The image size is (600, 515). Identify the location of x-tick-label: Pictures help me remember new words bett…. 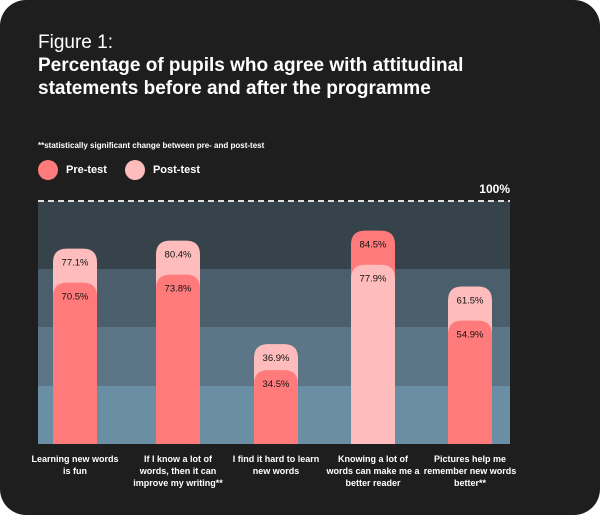
(470, 471).